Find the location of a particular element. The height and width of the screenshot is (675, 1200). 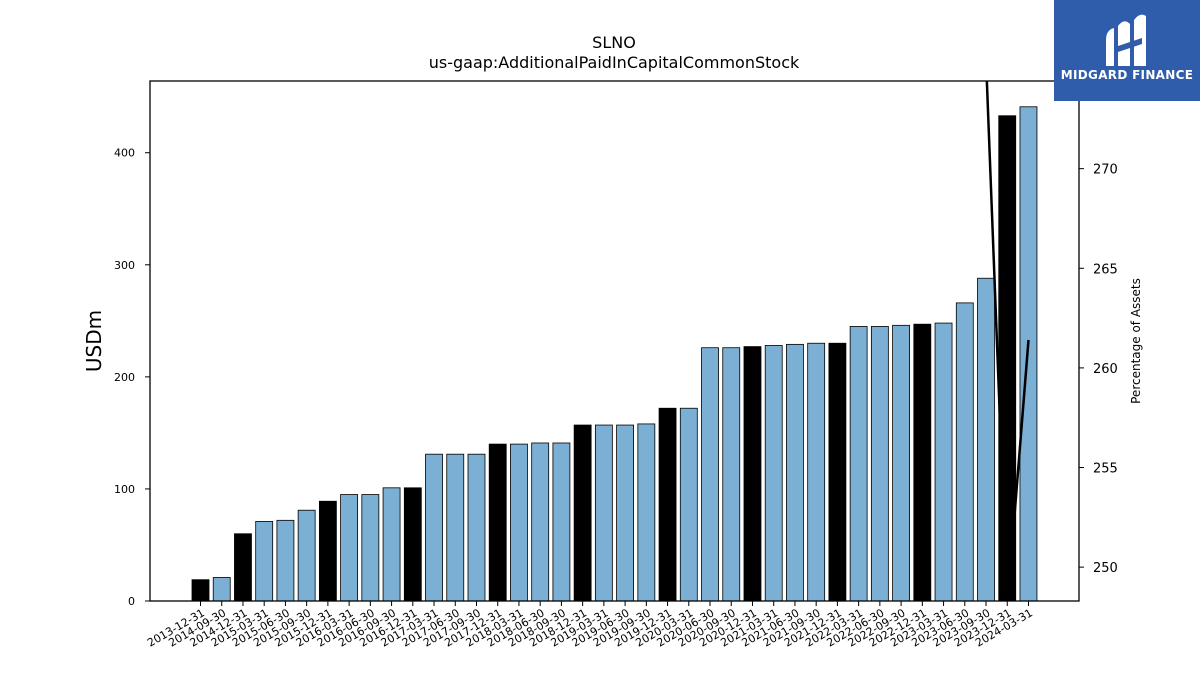

y2-tick-label: 250 is located at coordinates (1105, 568).